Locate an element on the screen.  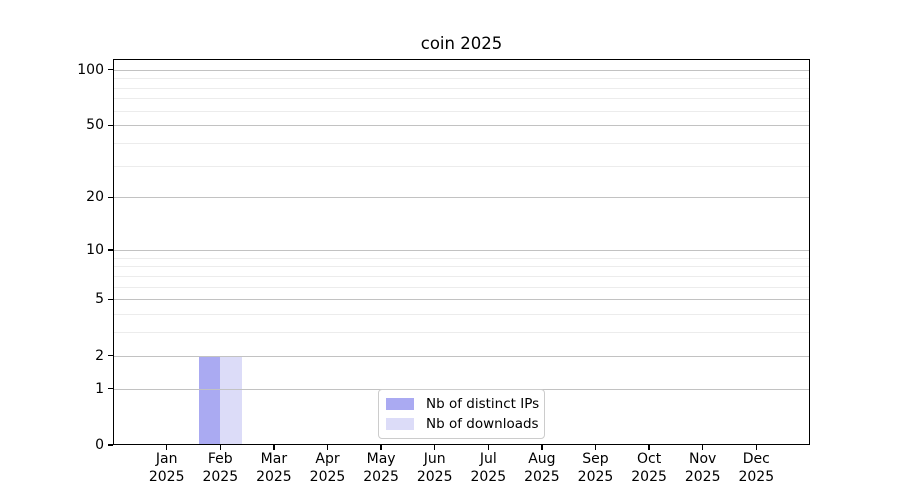
x-tick-label: Jun 2025 is located at coordinates (435, 468).